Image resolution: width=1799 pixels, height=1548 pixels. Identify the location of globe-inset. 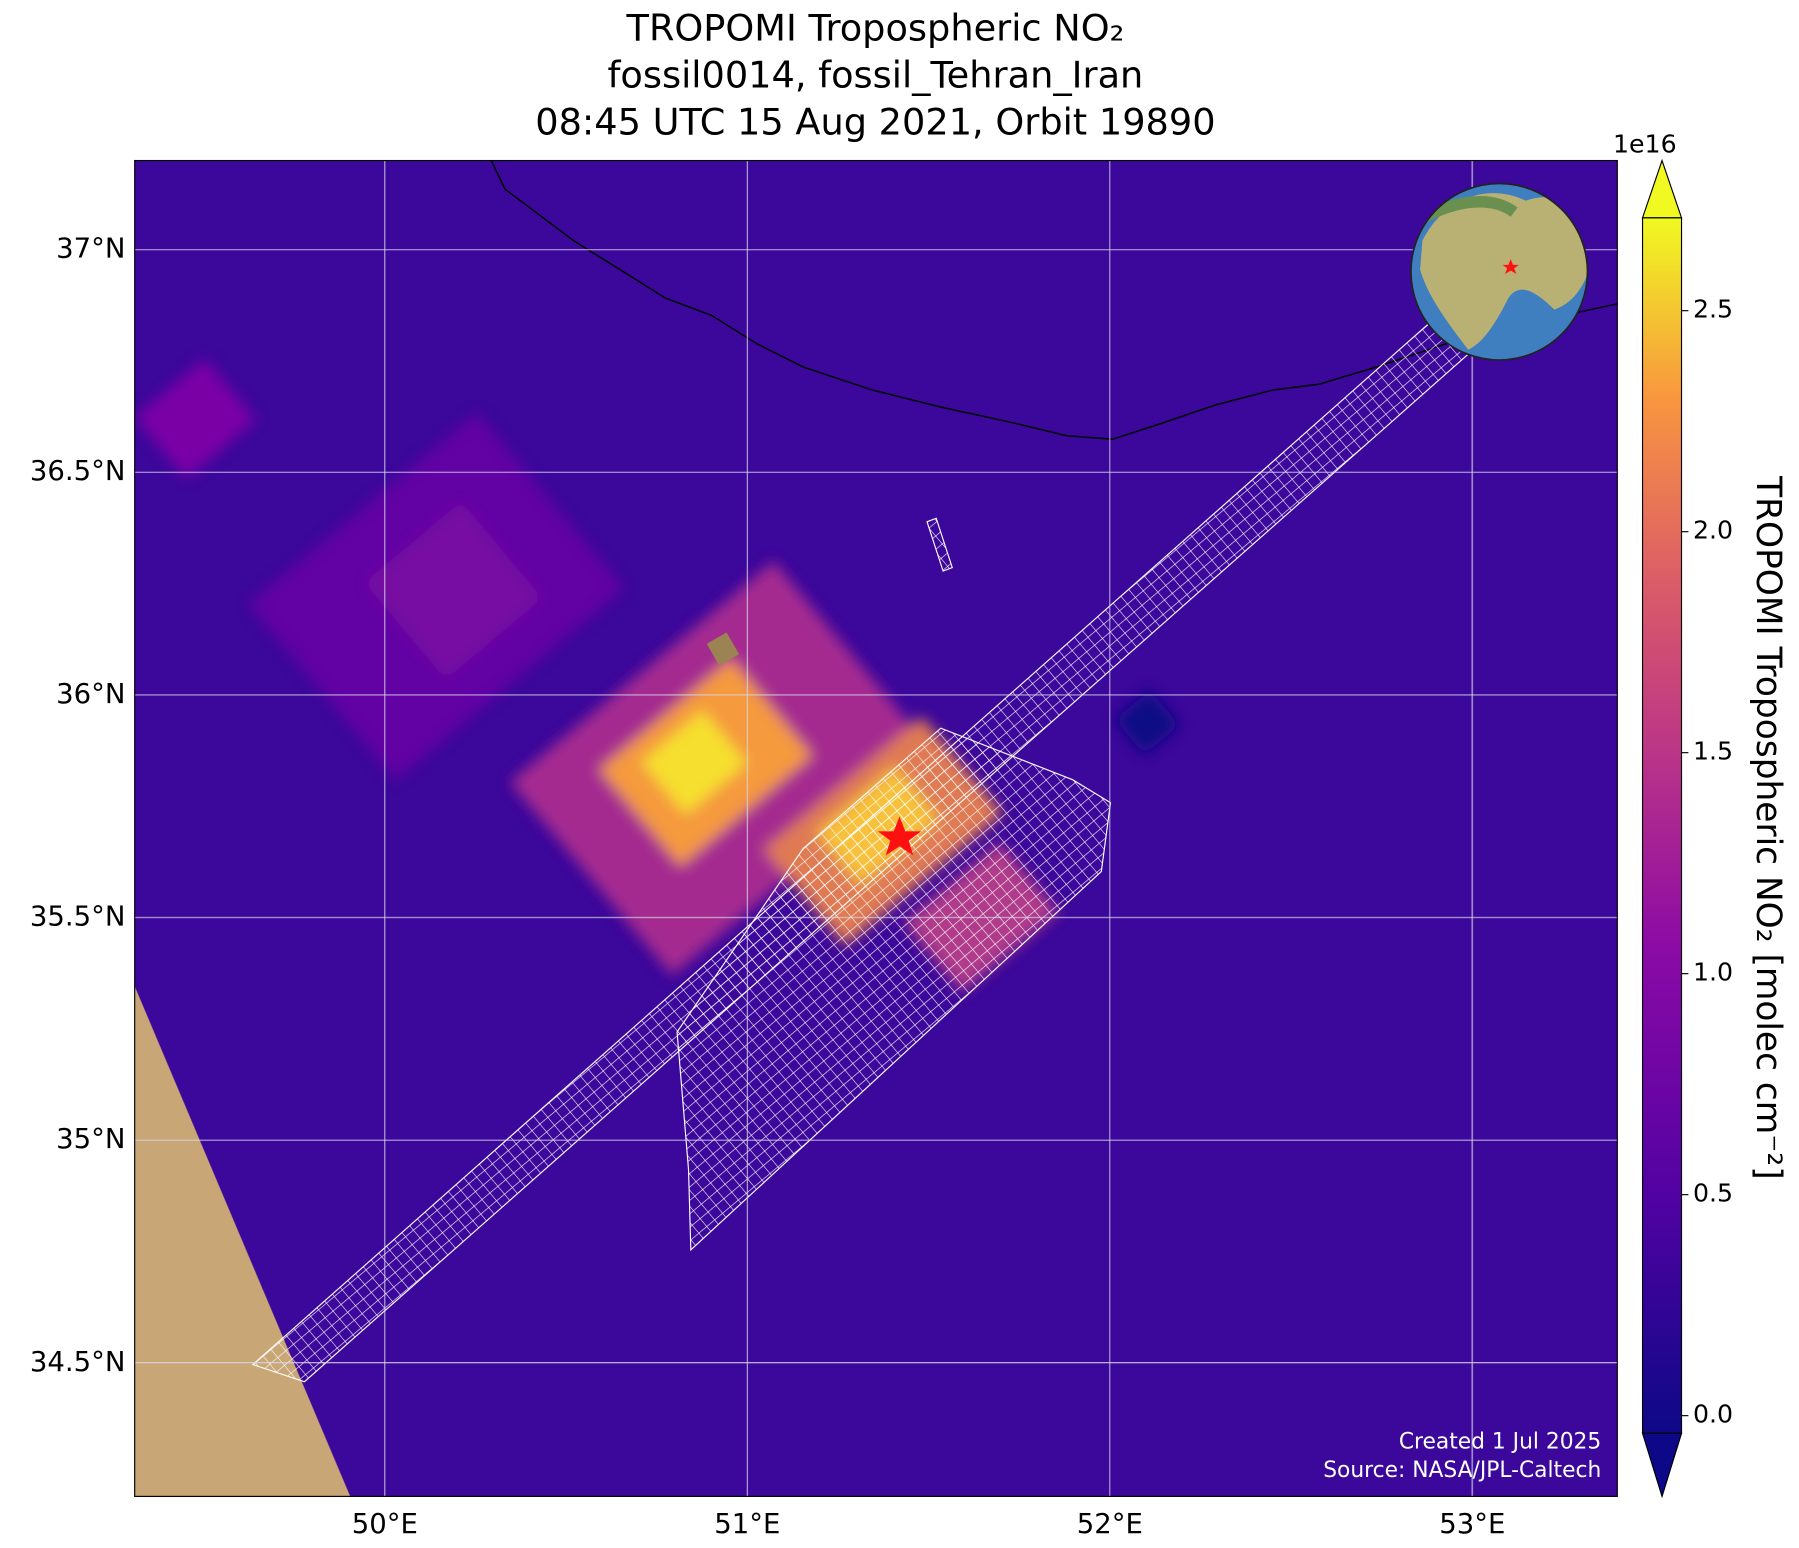
(1499, 271).